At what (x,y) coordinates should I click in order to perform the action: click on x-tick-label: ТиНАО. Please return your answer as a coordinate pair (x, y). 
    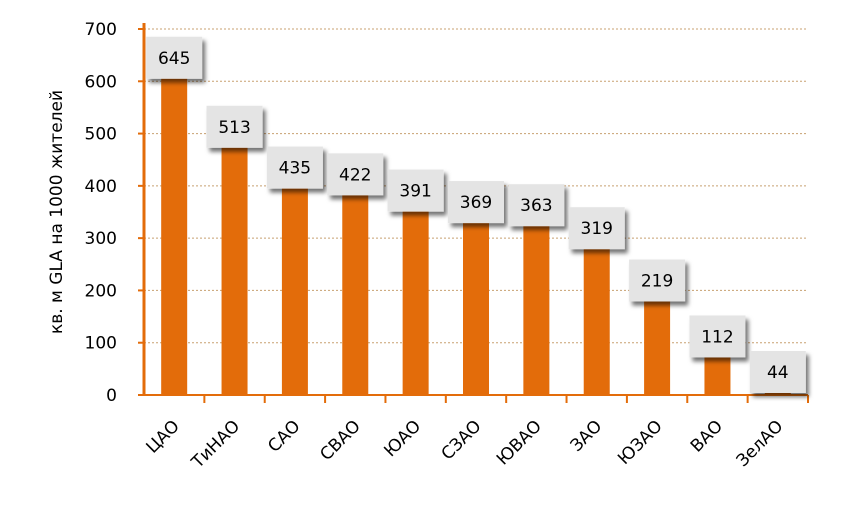
    Looking at the image, I should click on (215, 444).